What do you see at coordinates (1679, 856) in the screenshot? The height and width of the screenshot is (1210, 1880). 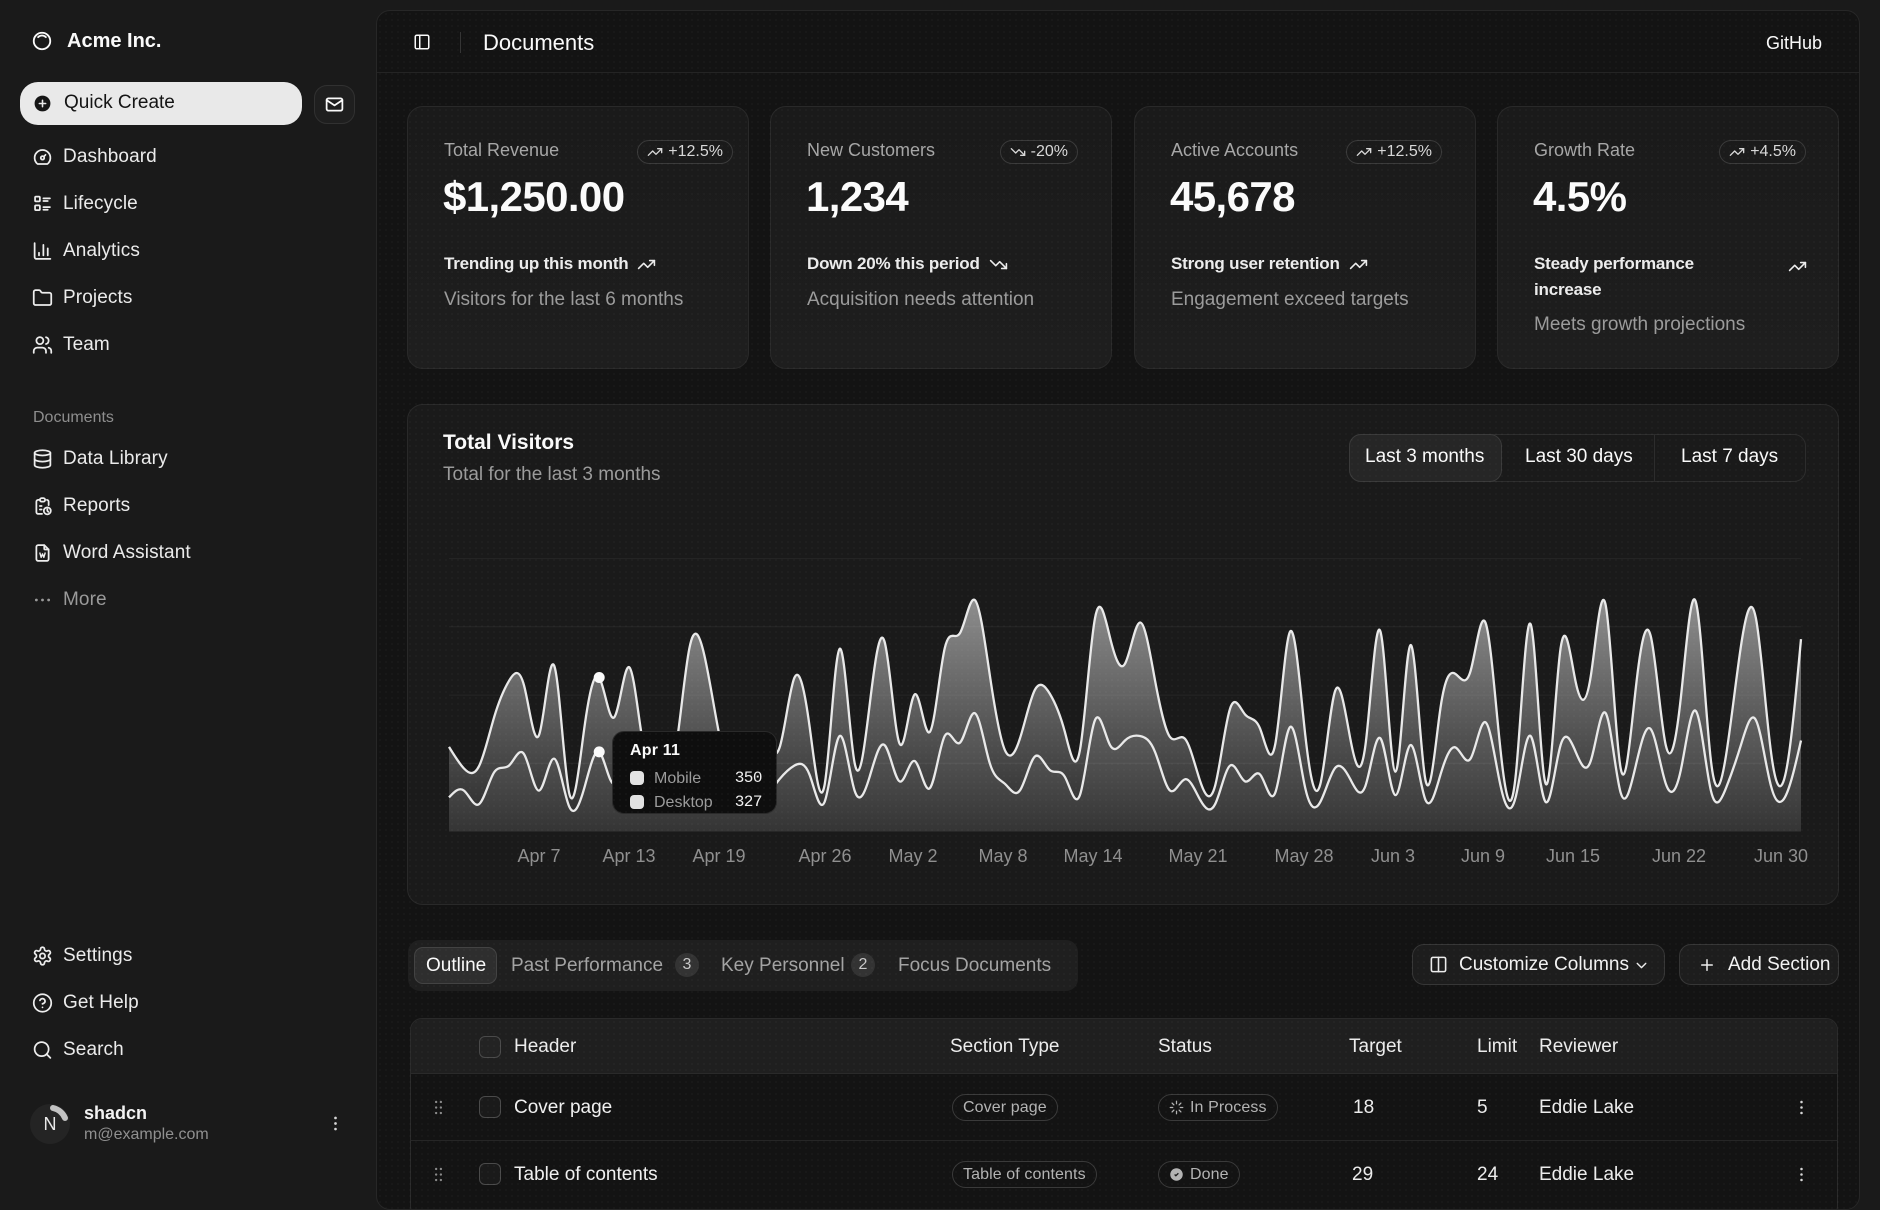 I see `svg-text: Jun 22` at bounding box center [1679, 856].